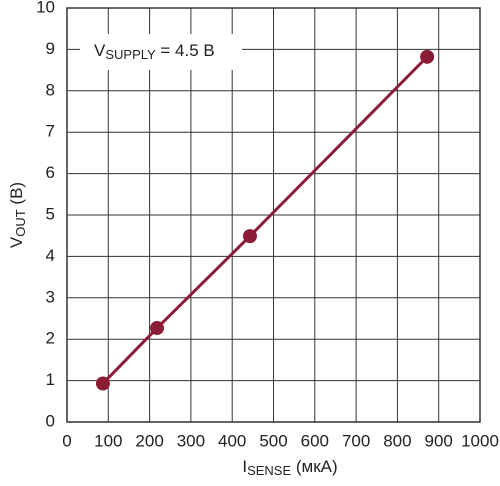 This screenshot has width=500, height=486. I want to click on annotation-box, so click(161, 52).